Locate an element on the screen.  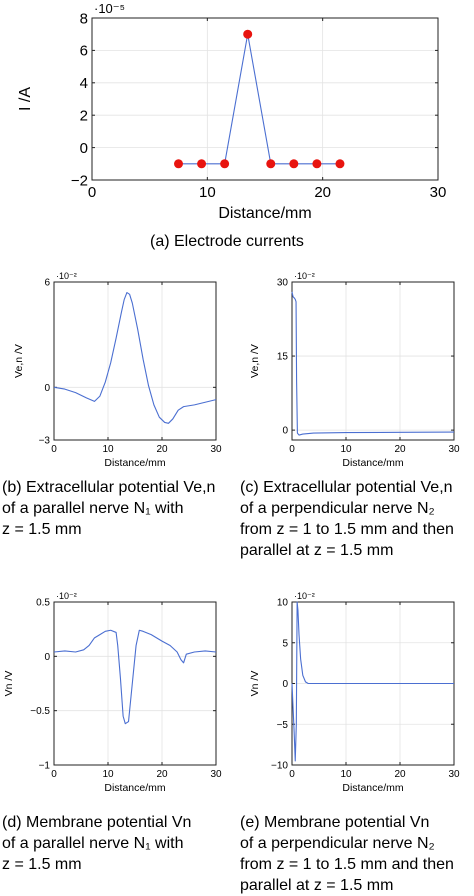
caption-a: (a) Electrode currents is located at coordinates (227, 241).